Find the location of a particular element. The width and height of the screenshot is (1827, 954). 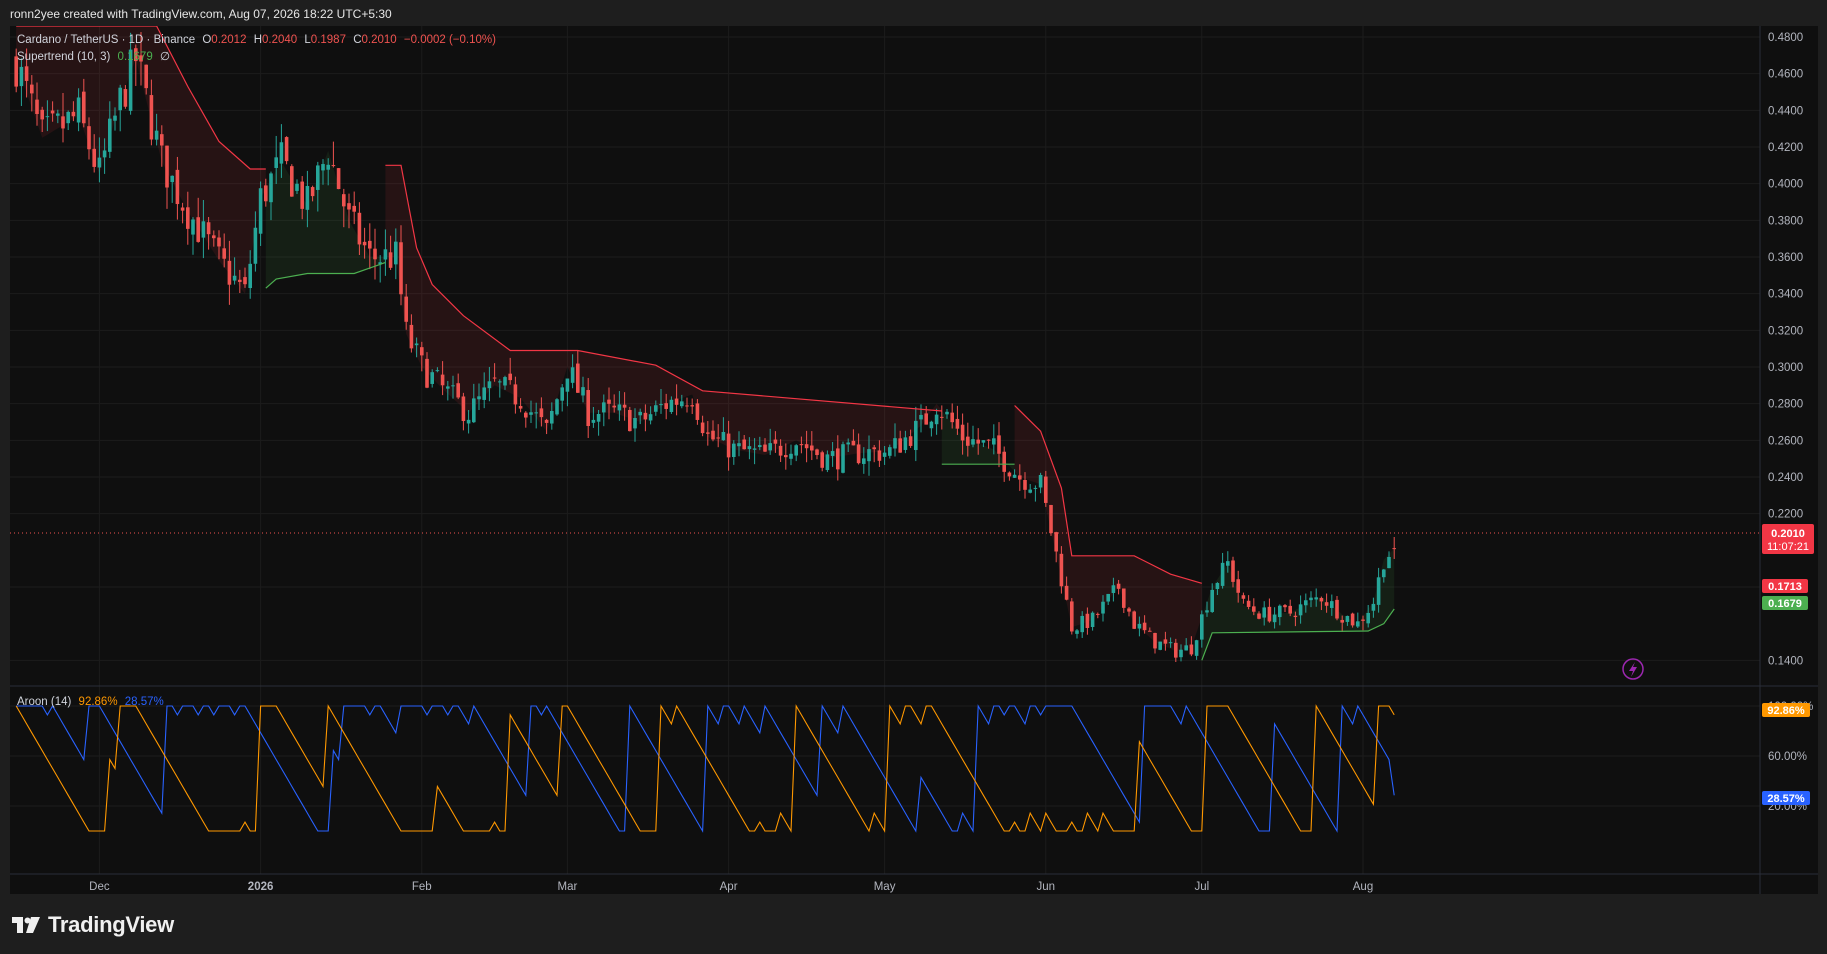

price-tick-label: 0.3400 is located at coordinates (1785, 295).